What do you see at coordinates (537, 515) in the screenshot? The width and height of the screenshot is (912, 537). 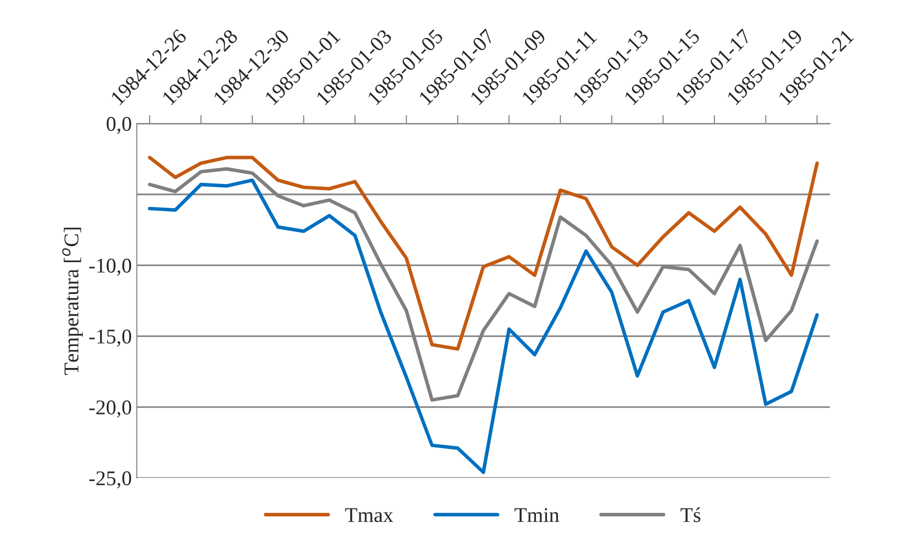 I see `legend-label: Tmin` at bounding box center [537, 515].